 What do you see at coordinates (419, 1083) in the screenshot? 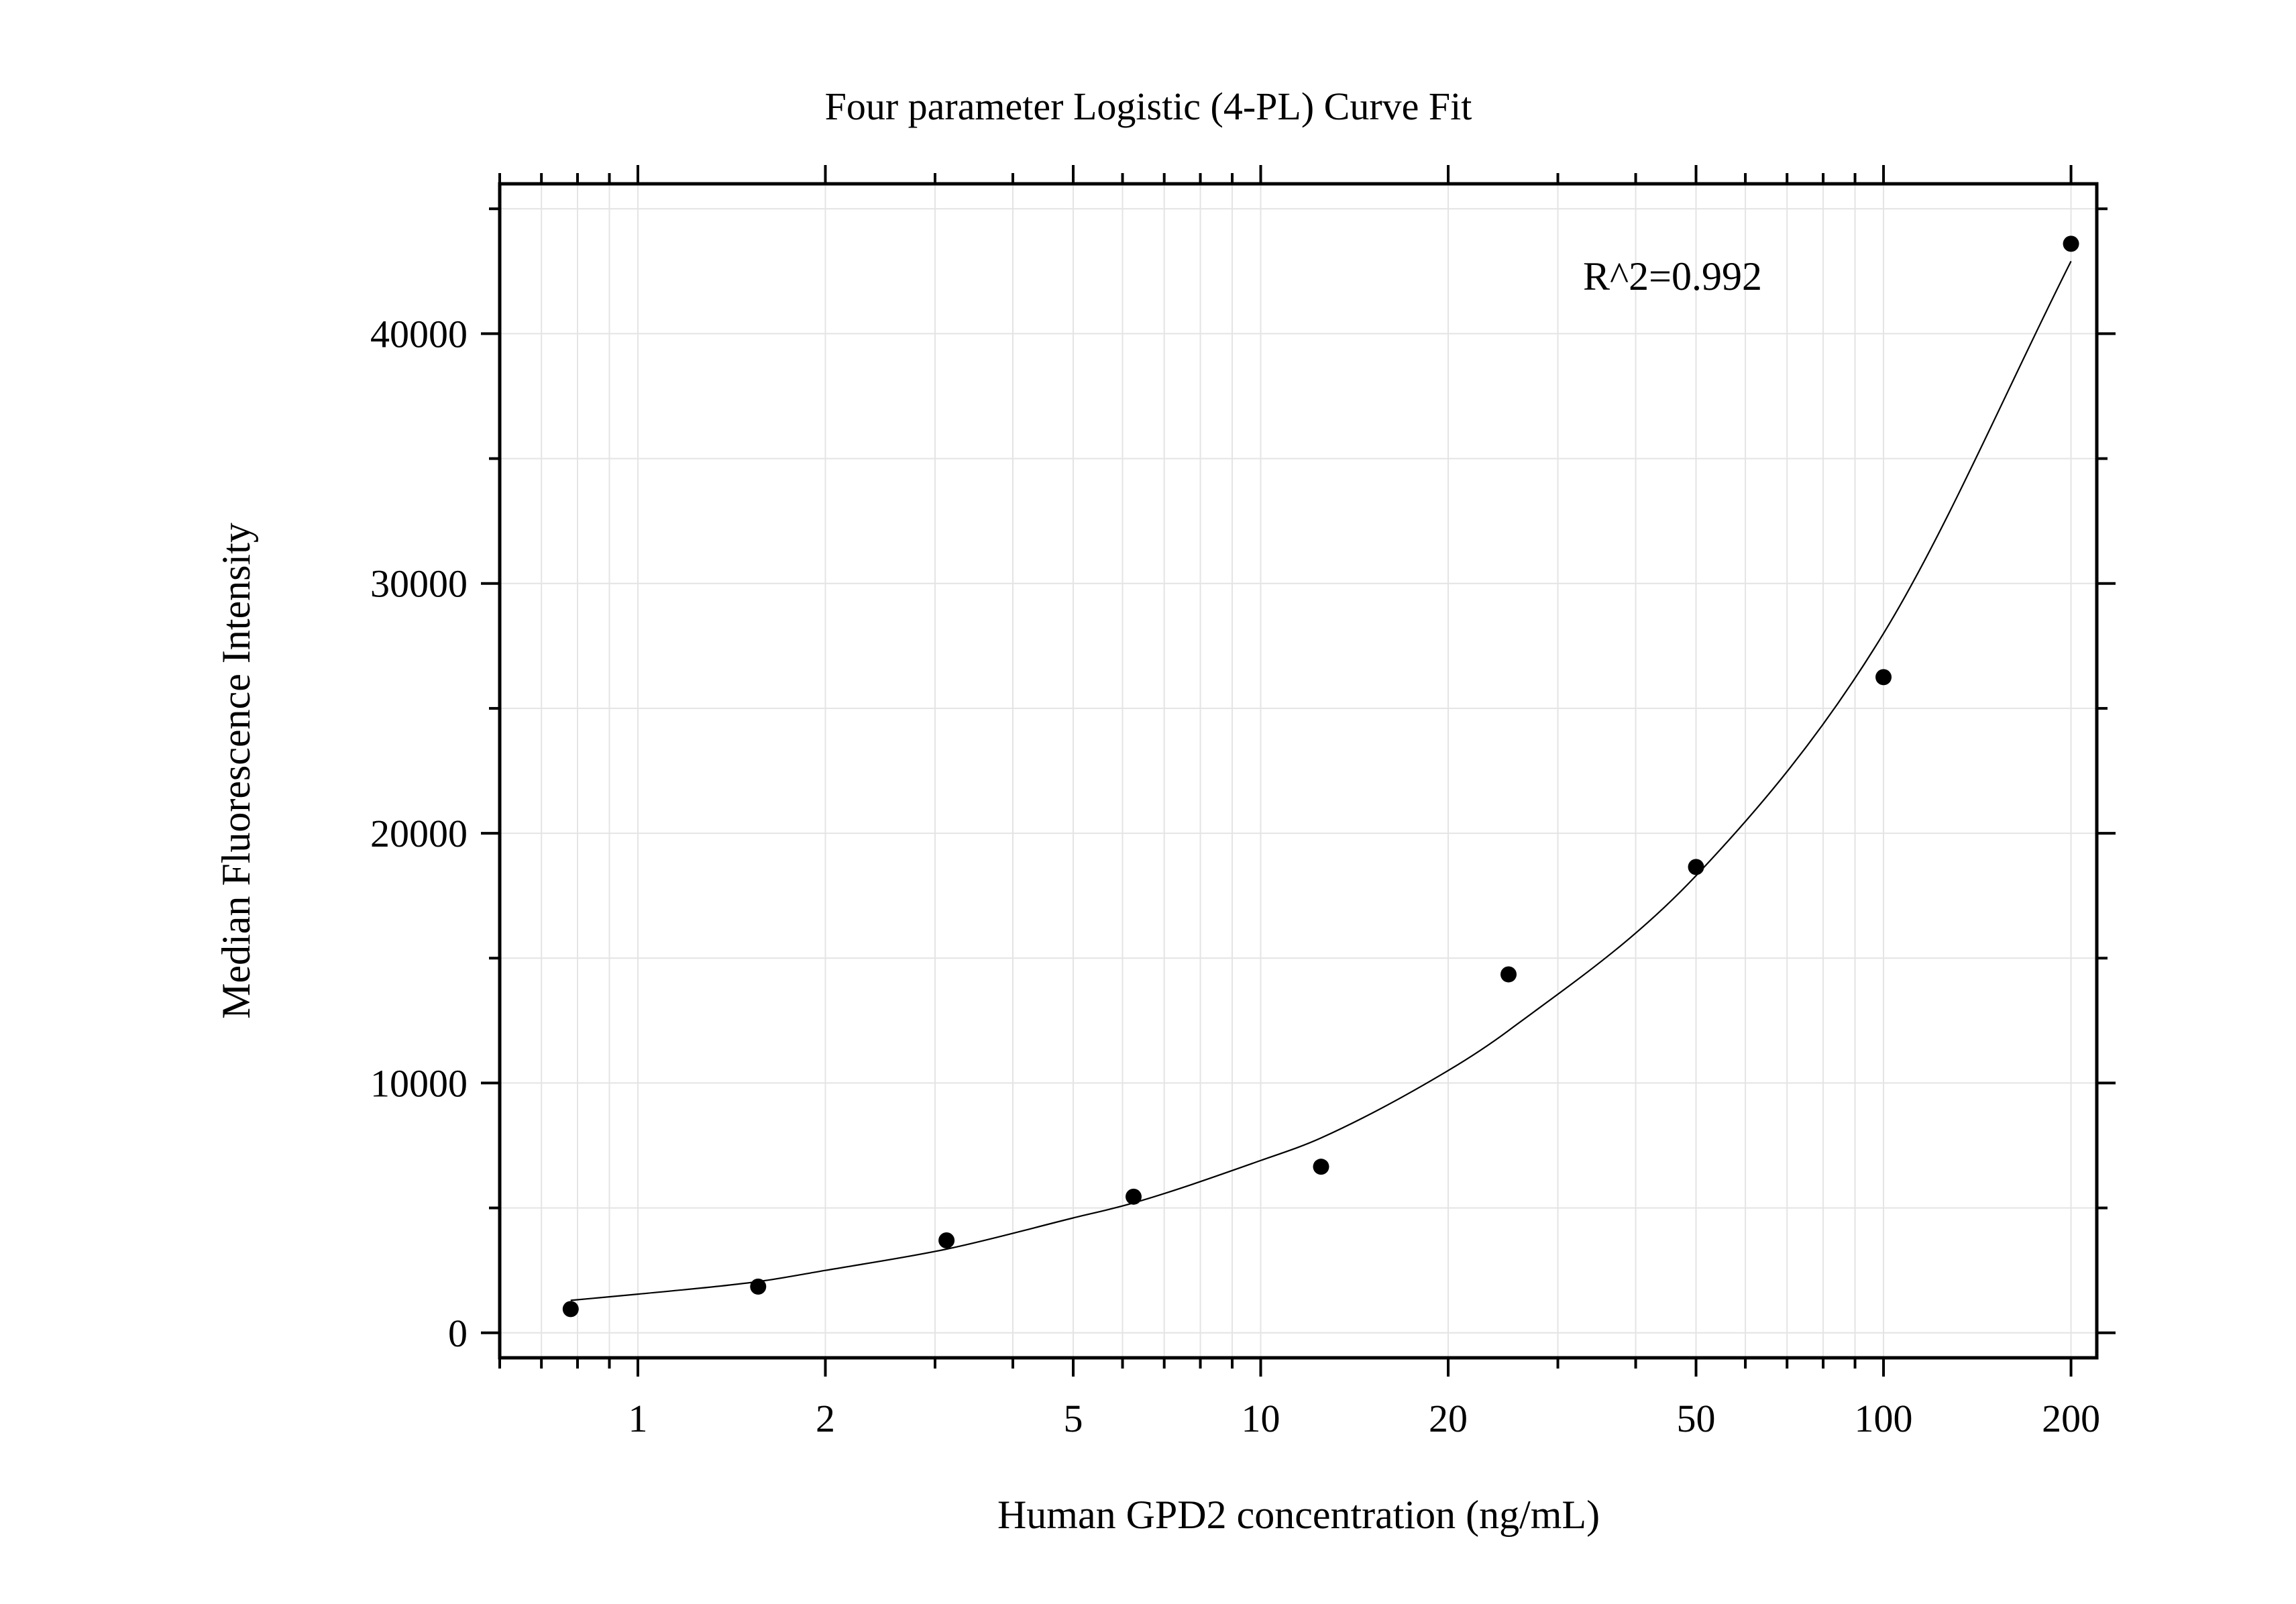
I see `y-tick-label: 10000` at bounding box center [419, 1083].